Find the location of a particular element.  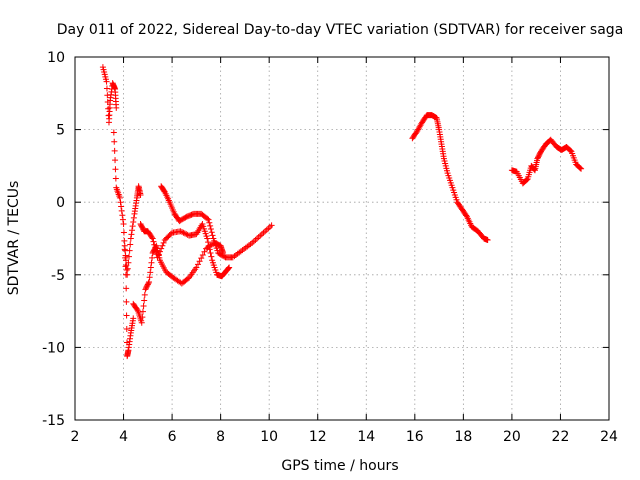

y-tick-label: -10 is located at coordinates (53, 348).